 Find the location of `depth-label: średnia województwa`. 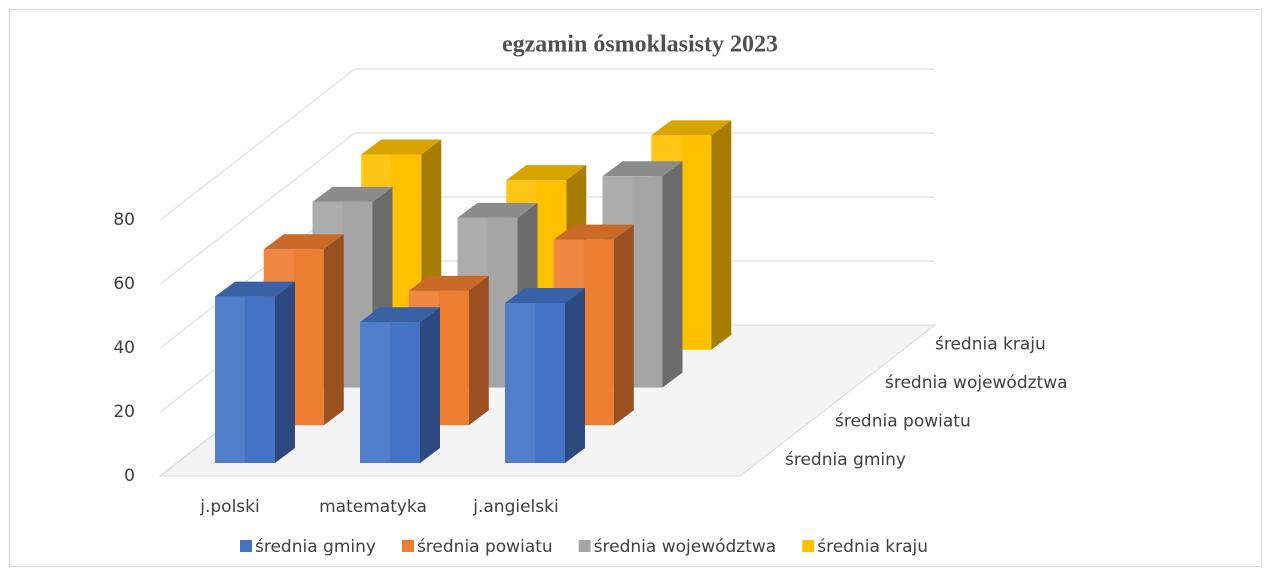

depth-label: średnia województwa is located at coordinates (976, 383).